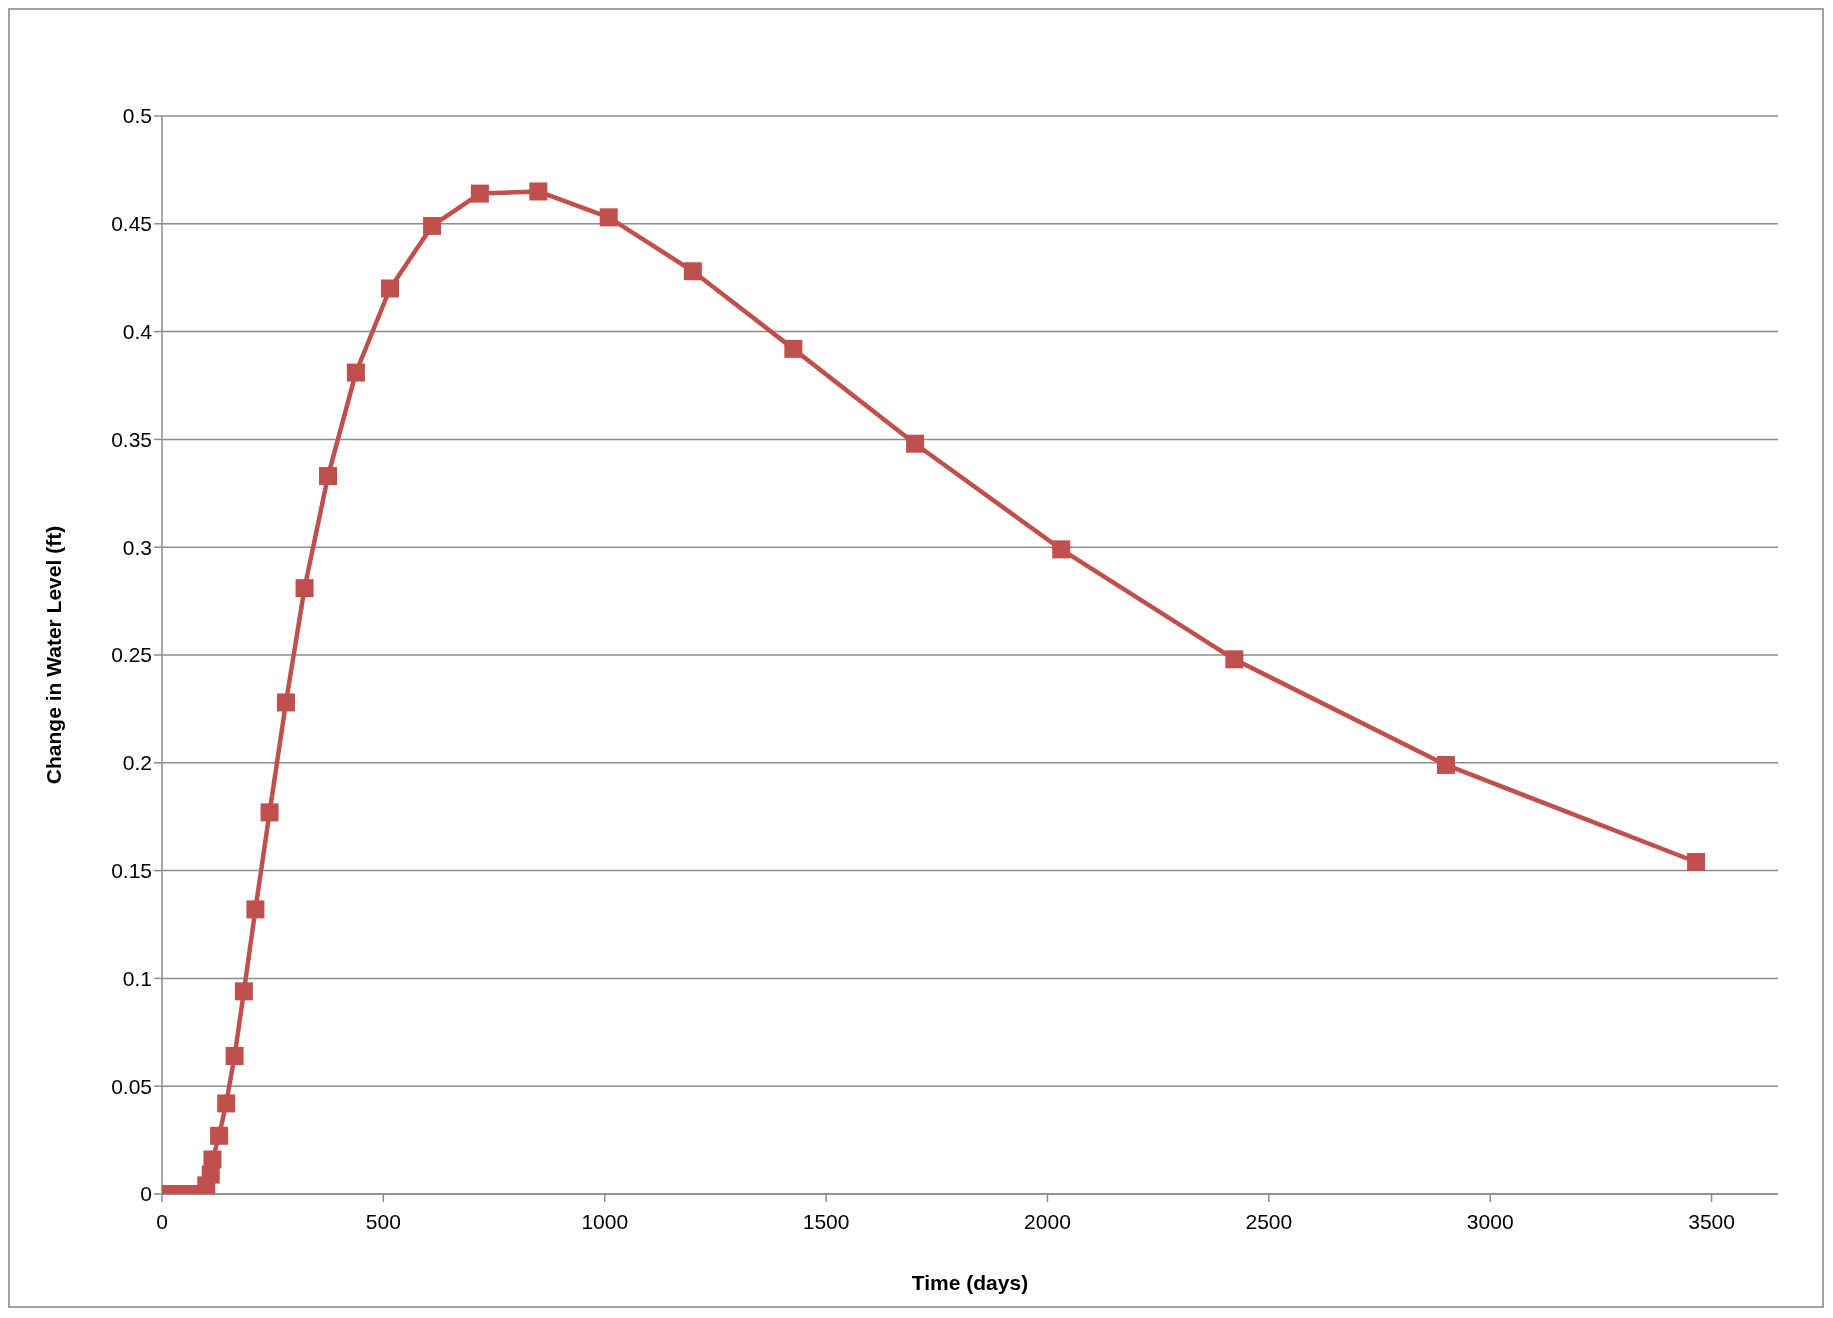  I want to click on x-tick-label: 3000, so click(1490, 1221).